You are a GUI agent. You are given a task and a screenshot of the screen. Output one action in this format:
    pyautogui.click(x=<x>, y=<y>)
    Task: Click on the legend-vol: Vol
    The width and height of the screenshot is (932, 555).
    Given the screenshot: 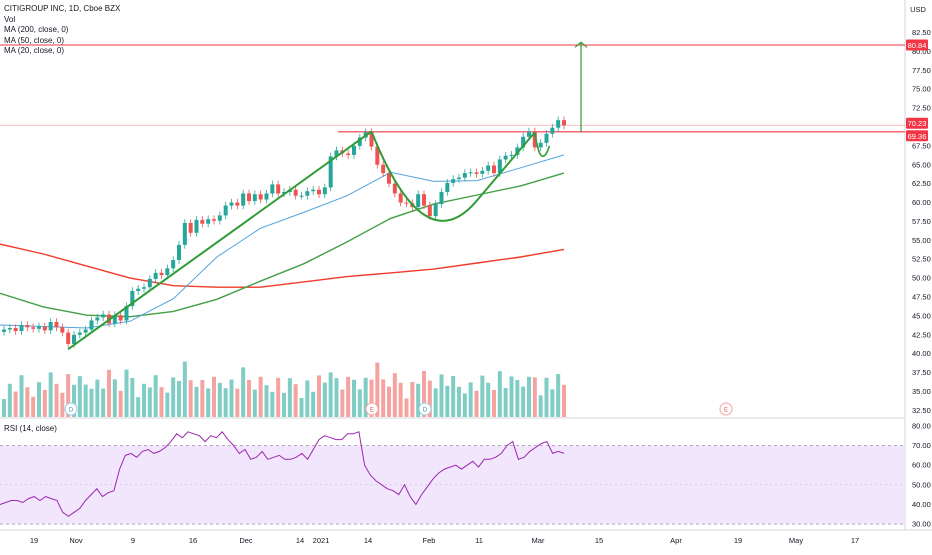 What is the action you would take?
    pyautogui.click(x=10, y=19)
    